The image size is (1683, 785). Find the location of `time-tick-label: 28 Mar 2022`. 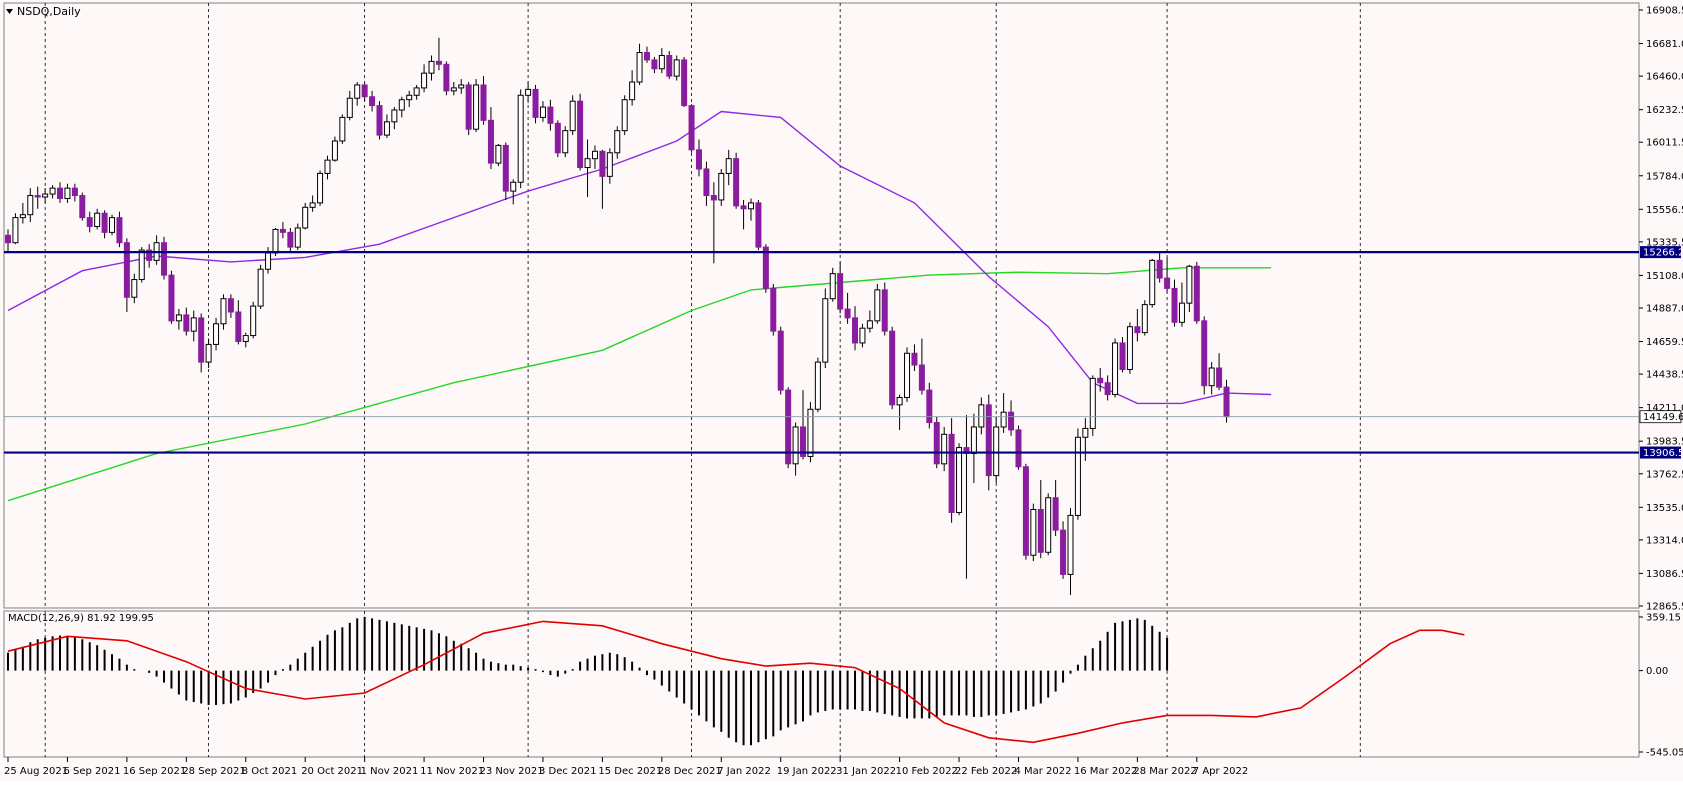

time-tick-label: 28 Mar 2022 is located at coordinates (1164, 771).